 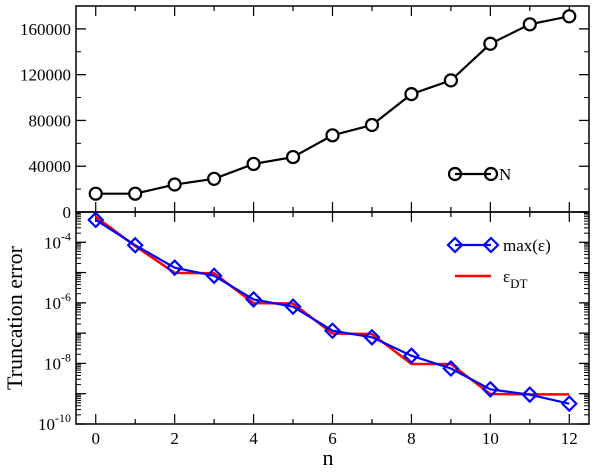 What do you see at coordinates (527, 245) in the screenshot?
I see `legend-label-max-eps: max(ε)` at bounding box center [527, 245].